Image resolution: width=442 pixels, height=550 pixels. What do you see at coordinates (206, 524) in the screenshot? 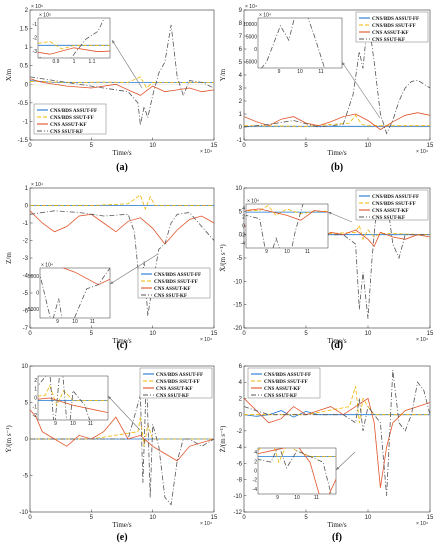
I see `x-exponent: × 10⁴` at bounding box center [206, 524].